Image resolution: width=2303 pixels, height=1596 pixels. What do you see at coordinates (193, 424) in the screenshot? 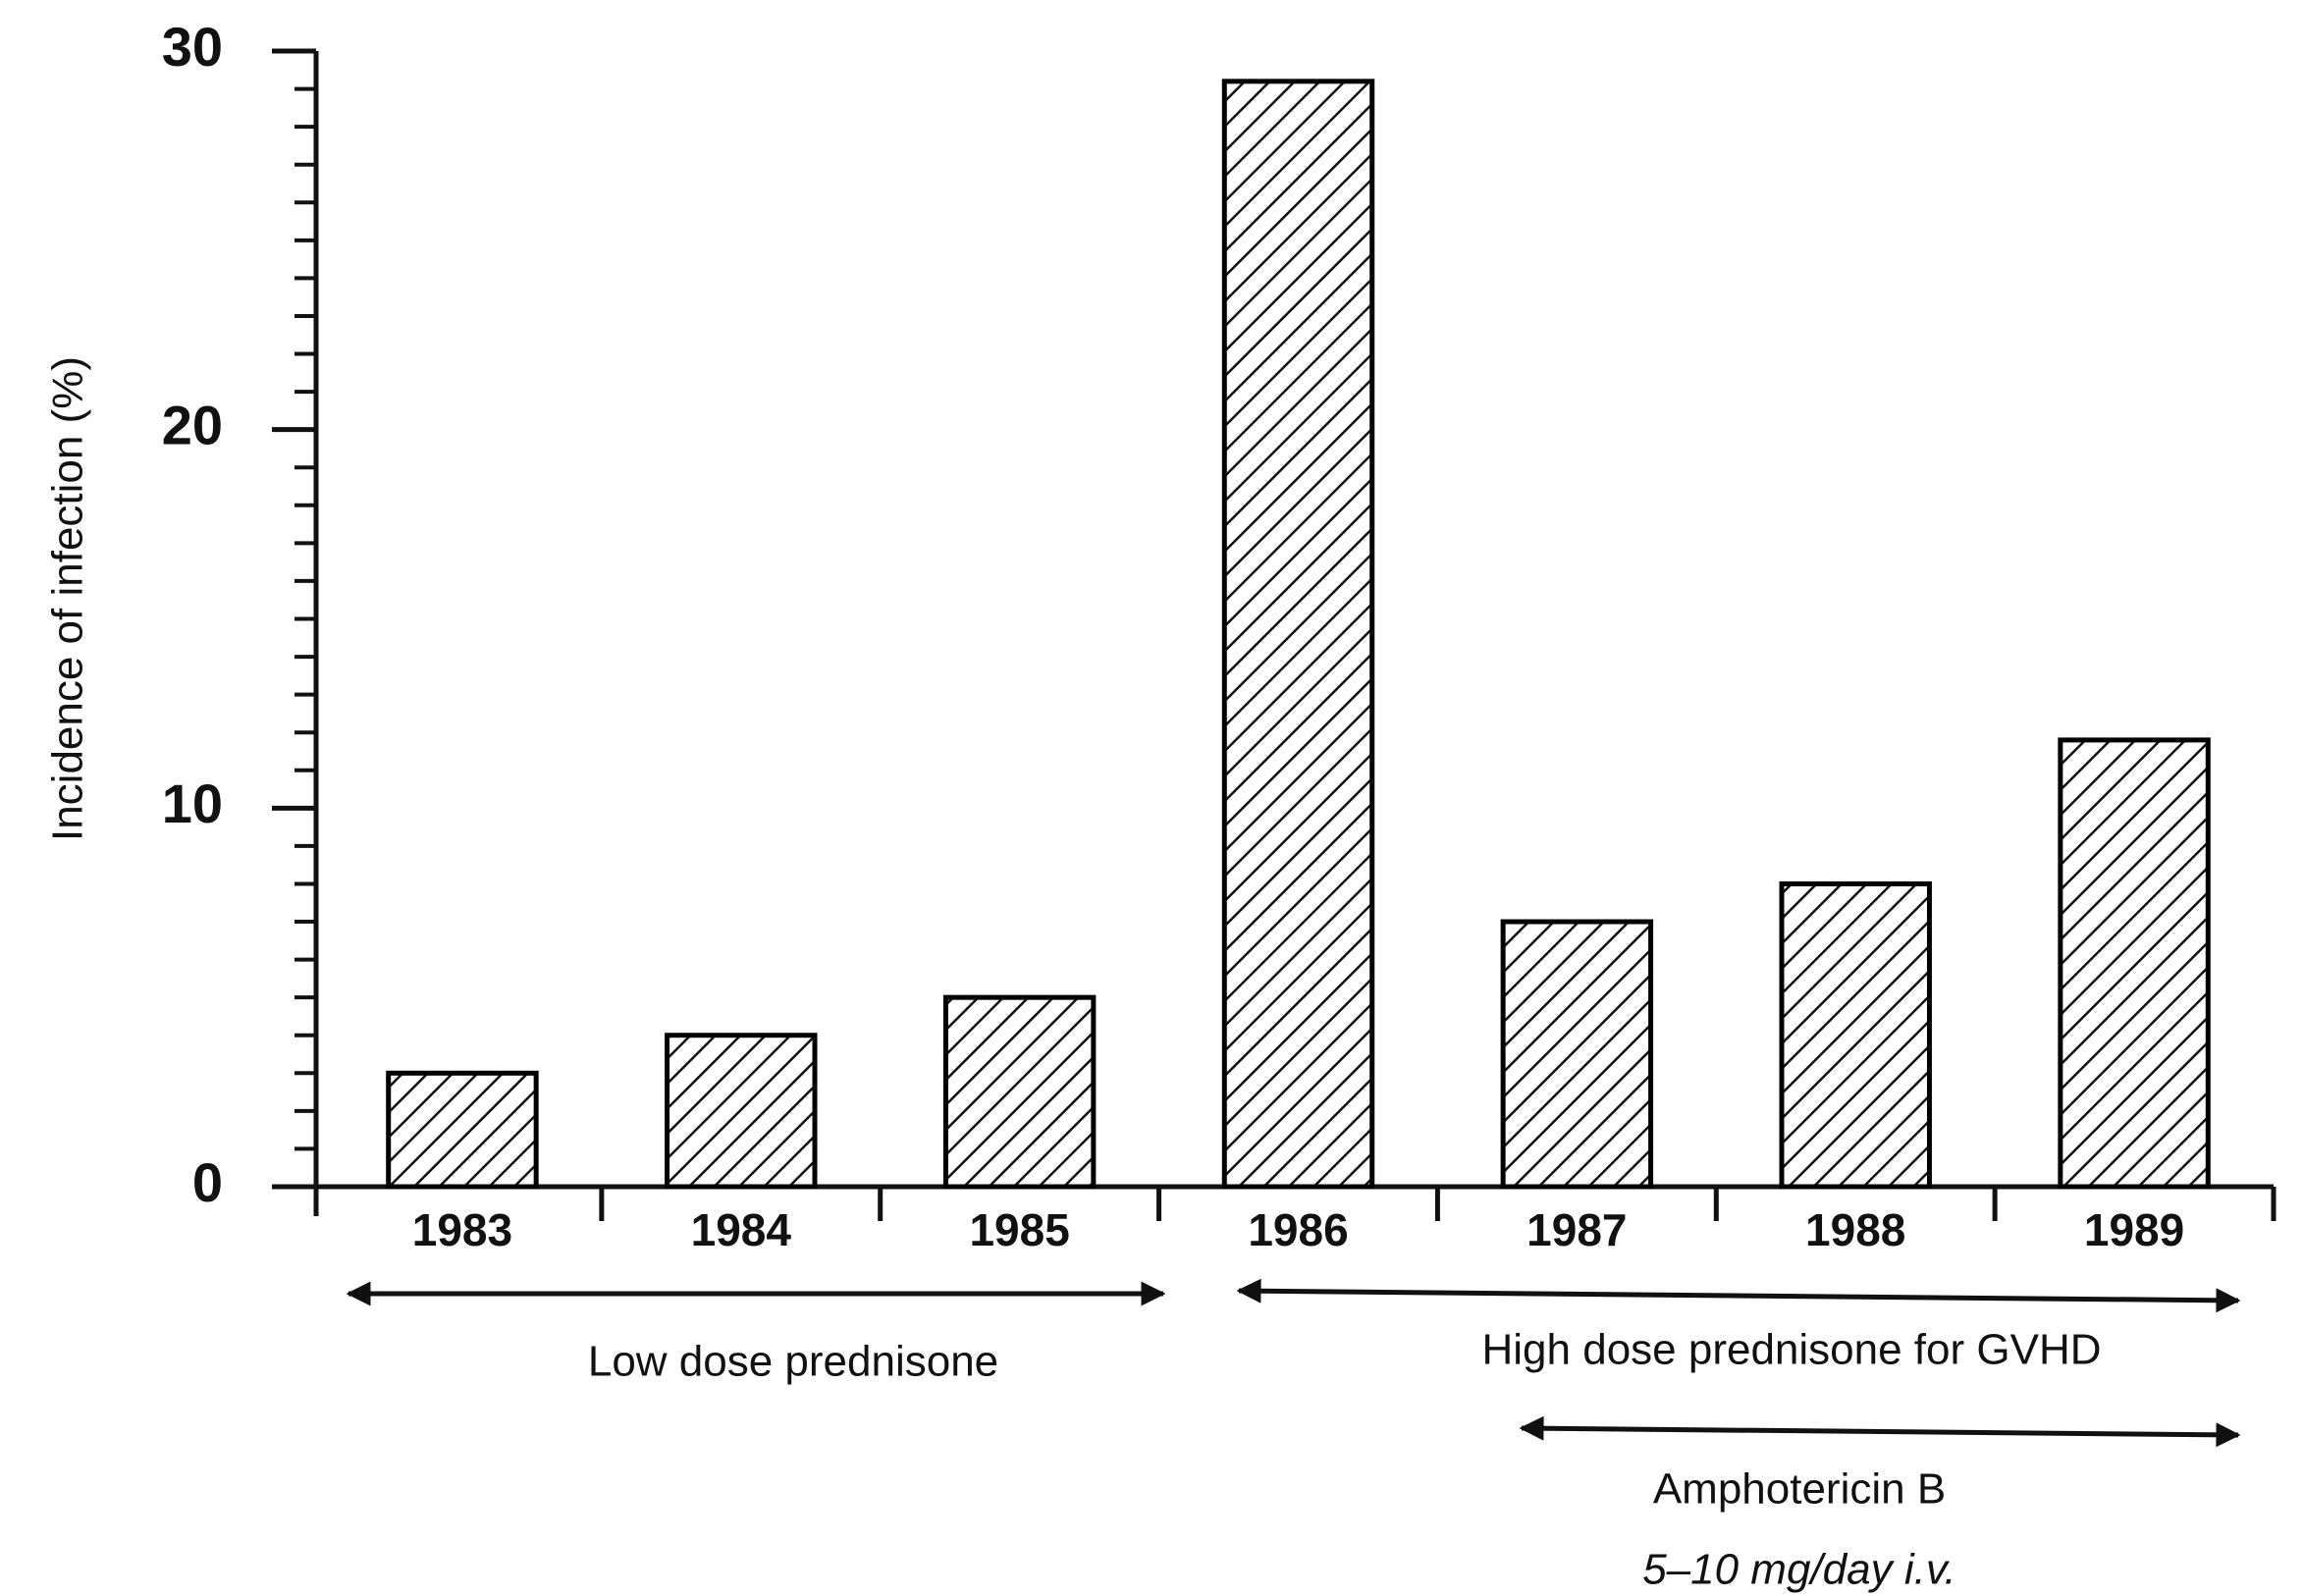
I see `y-tick-label: 20` at bounding box center [193, 424].